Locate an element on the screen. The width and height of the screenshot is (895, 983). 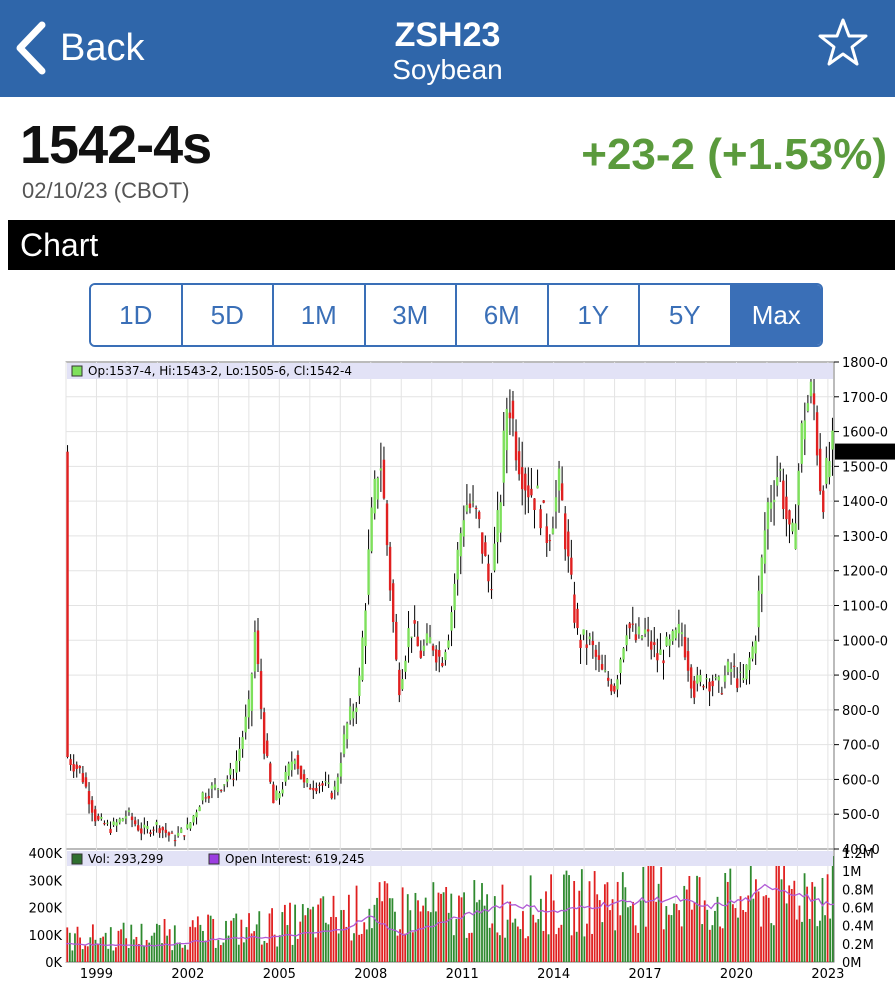
back-button: Back is located at coordinates (78, 48).